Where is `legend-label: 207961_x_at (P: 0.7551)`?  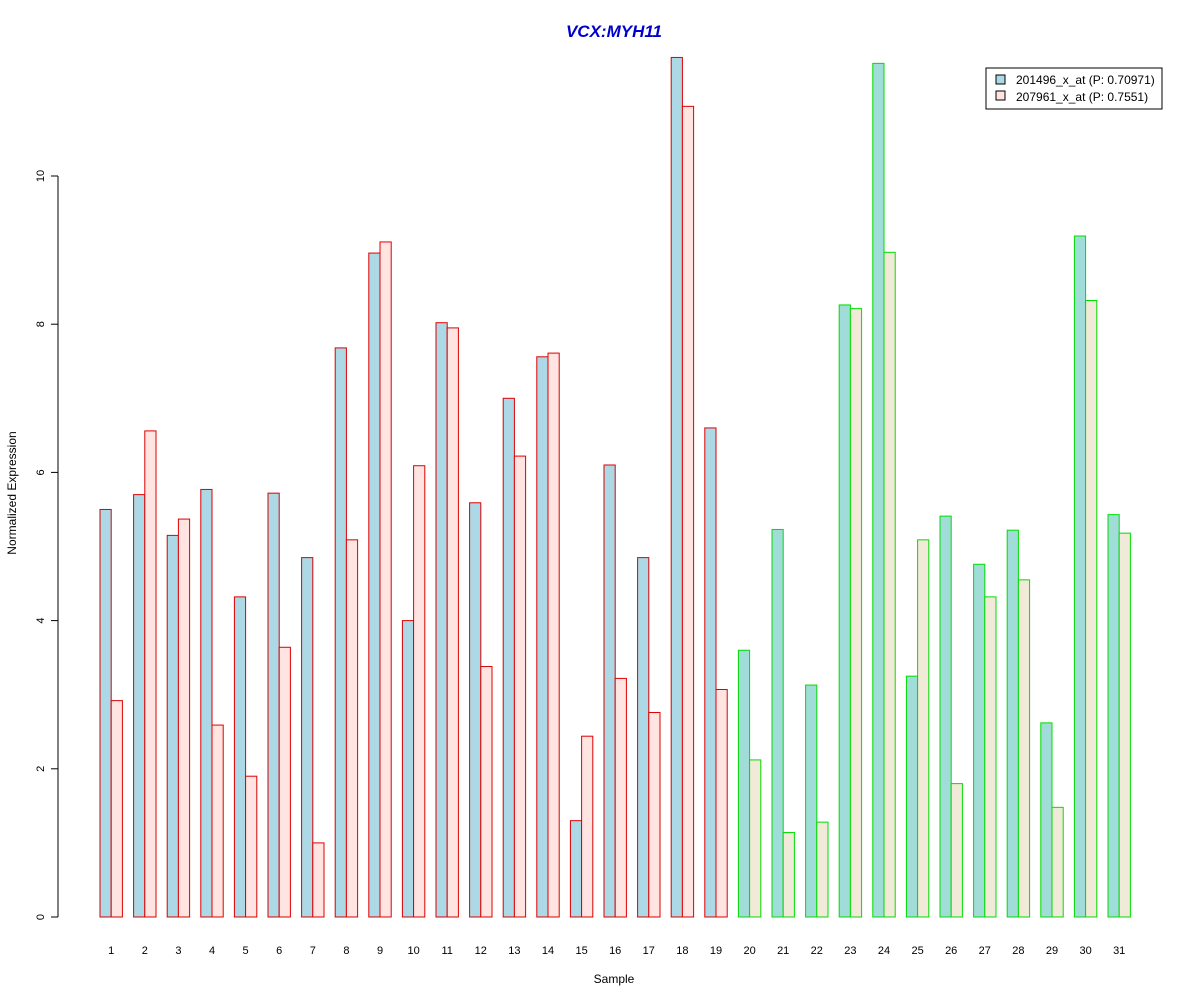
legend-label: 207961_x_at (P: 0.7551) is located at coordinates (1082, 97).